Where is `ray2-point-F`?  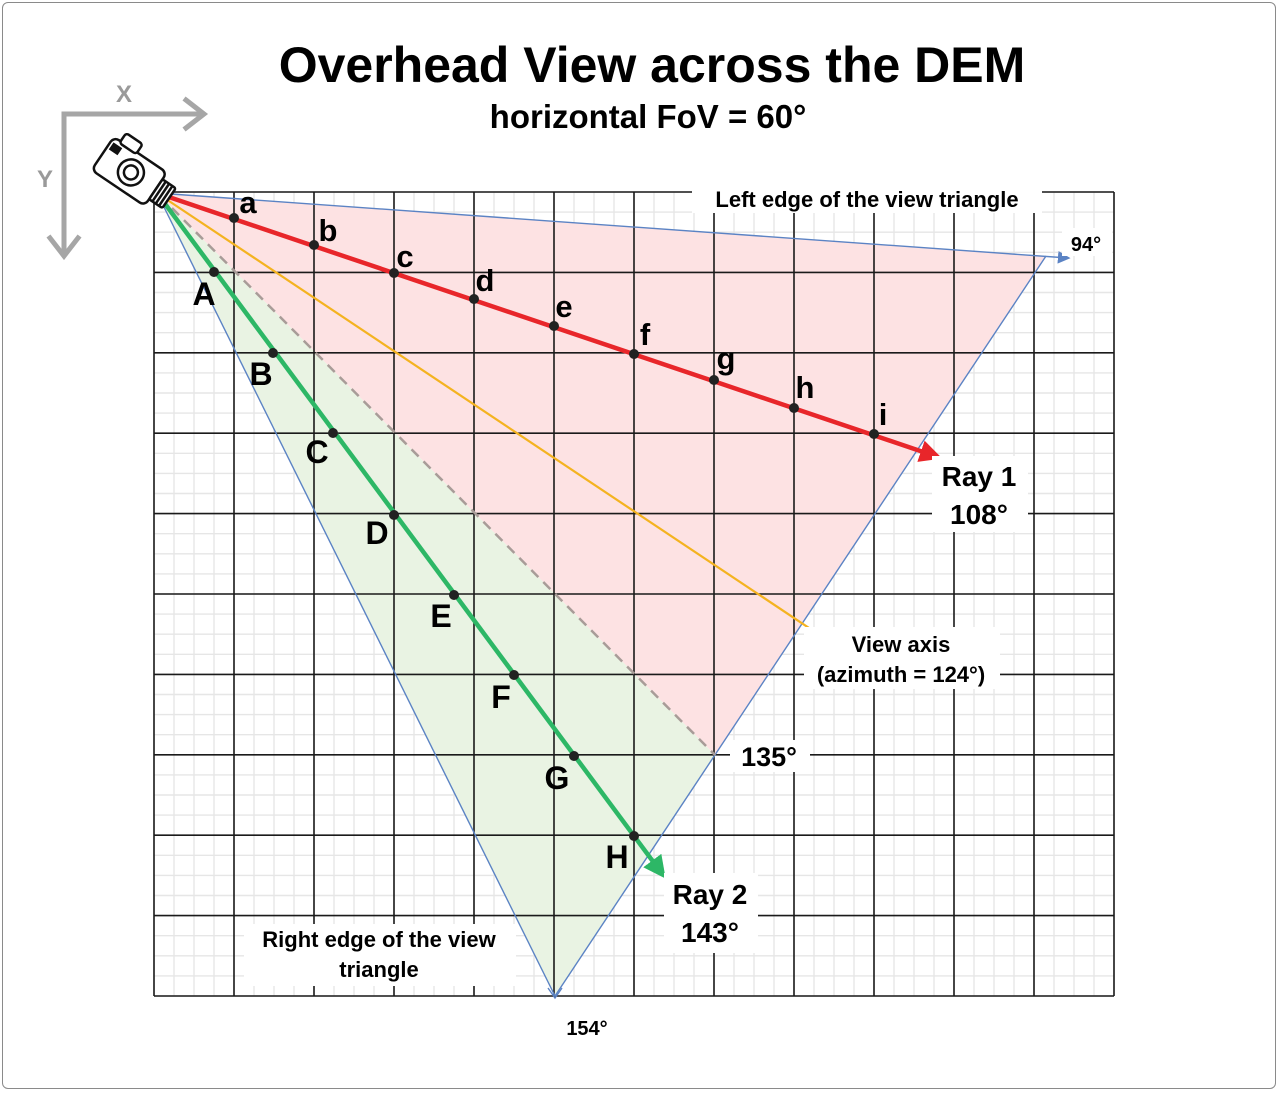 ray2-point-F is located at coordinates (514, 675).